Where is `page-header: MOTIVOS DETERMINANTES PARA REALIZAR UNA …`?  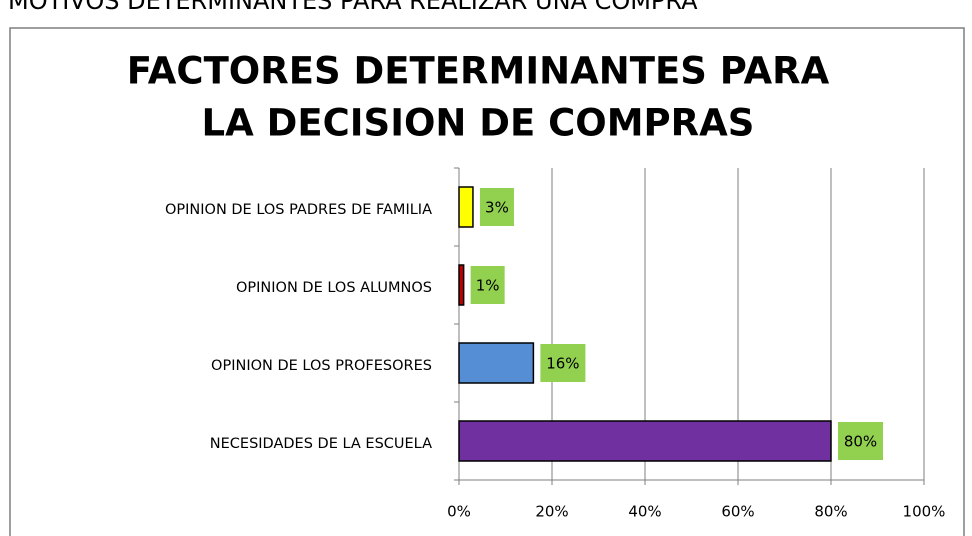 page-header: MOTIVOS DETERMINANTES PARA REALIZAR UNA … is located at coordinates (353, 7).